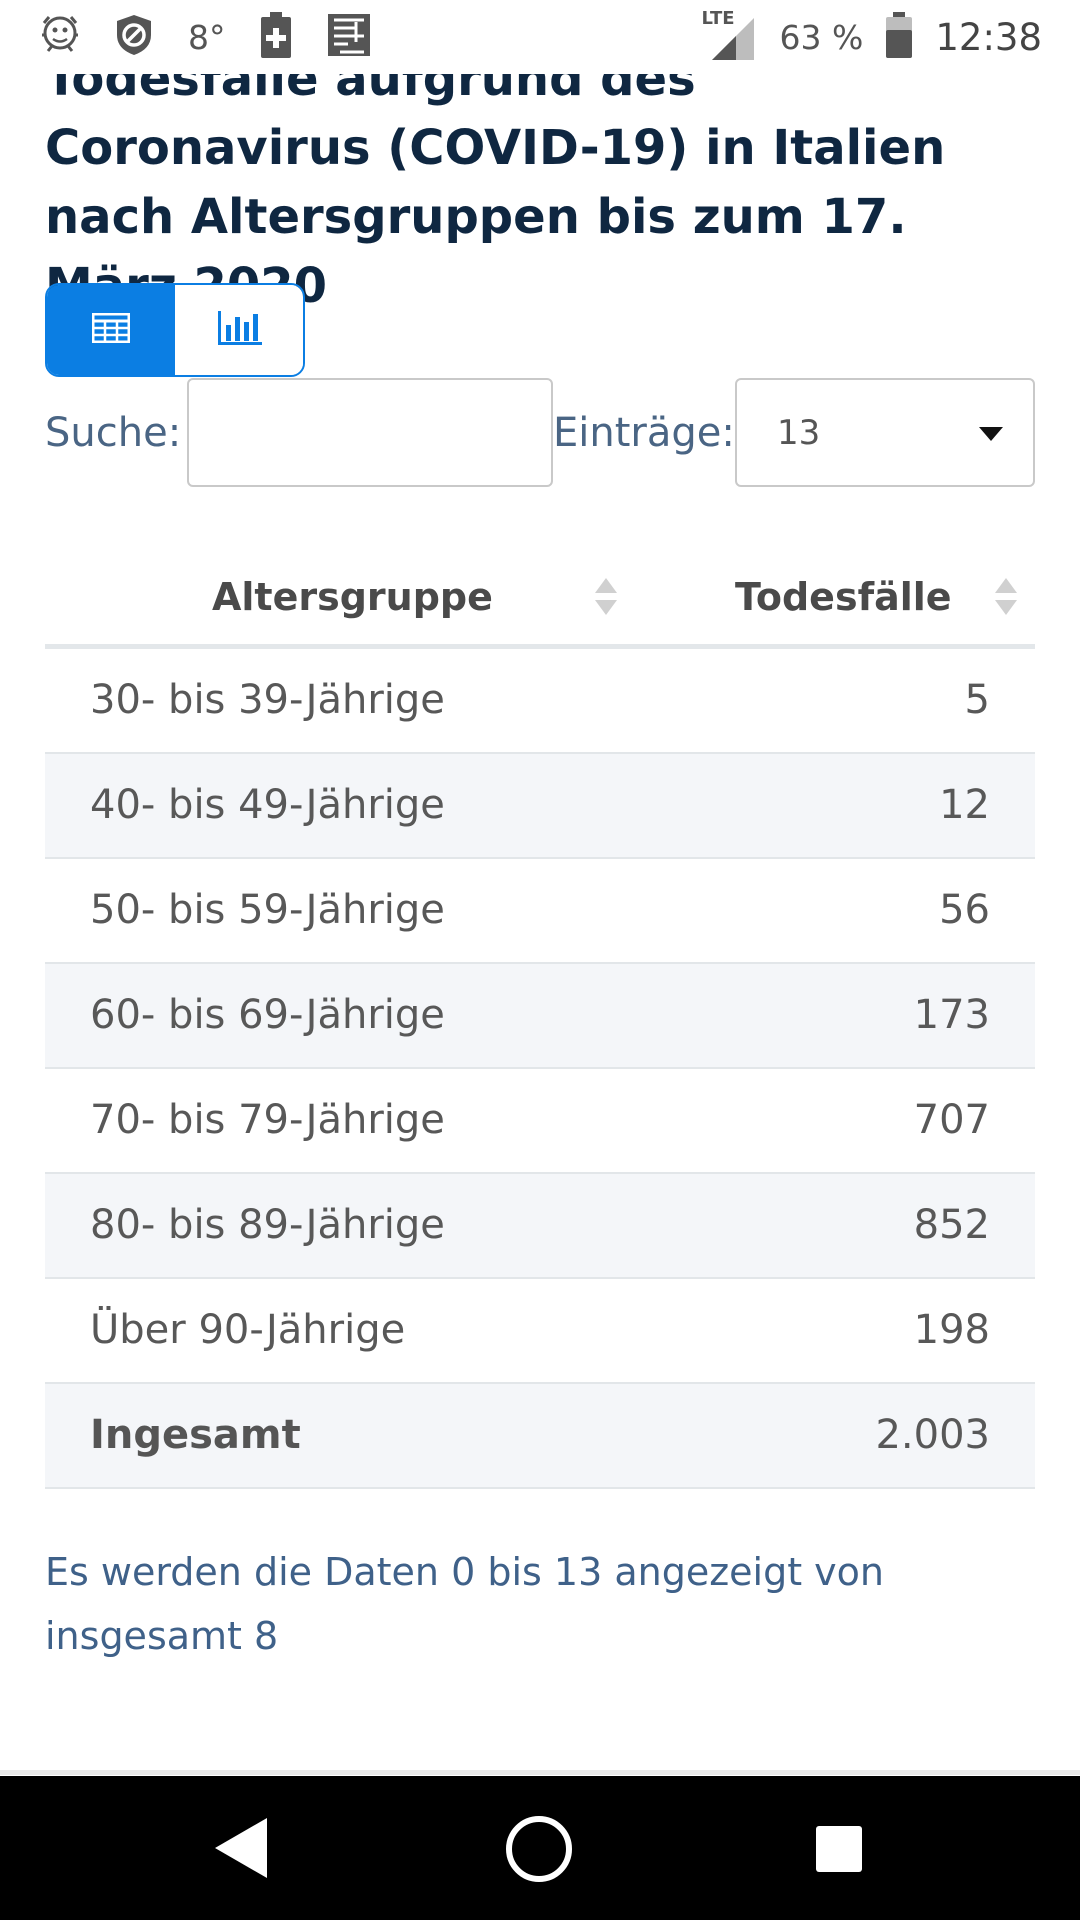  Describe the element at coordinates (932, 1435) in the screenshot. I see `total-value-cell: 2.003` at that location.